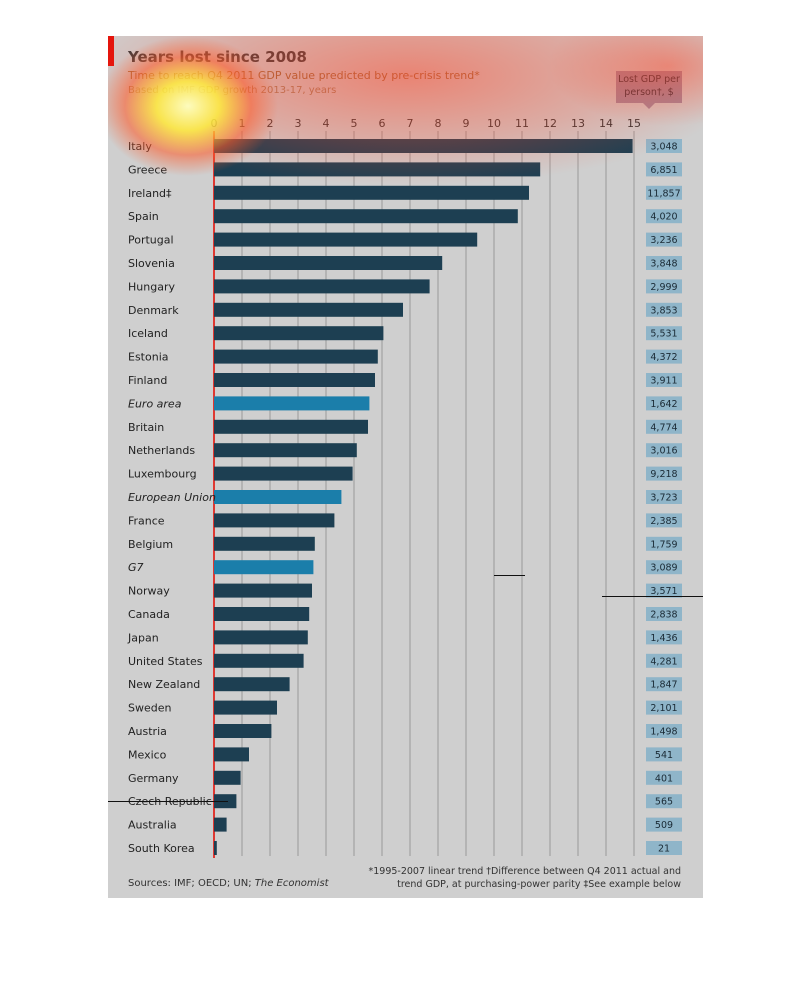  Describe the element at coordinates (153, 778) in the screenshot. I see `category-label: Germany` at that location.